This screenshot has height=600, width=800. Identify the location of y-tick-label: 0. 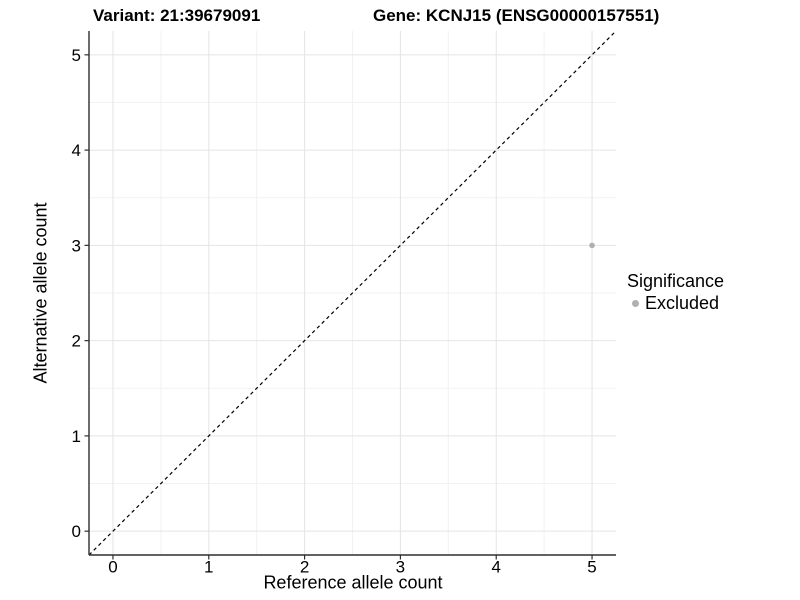
(76, 531).